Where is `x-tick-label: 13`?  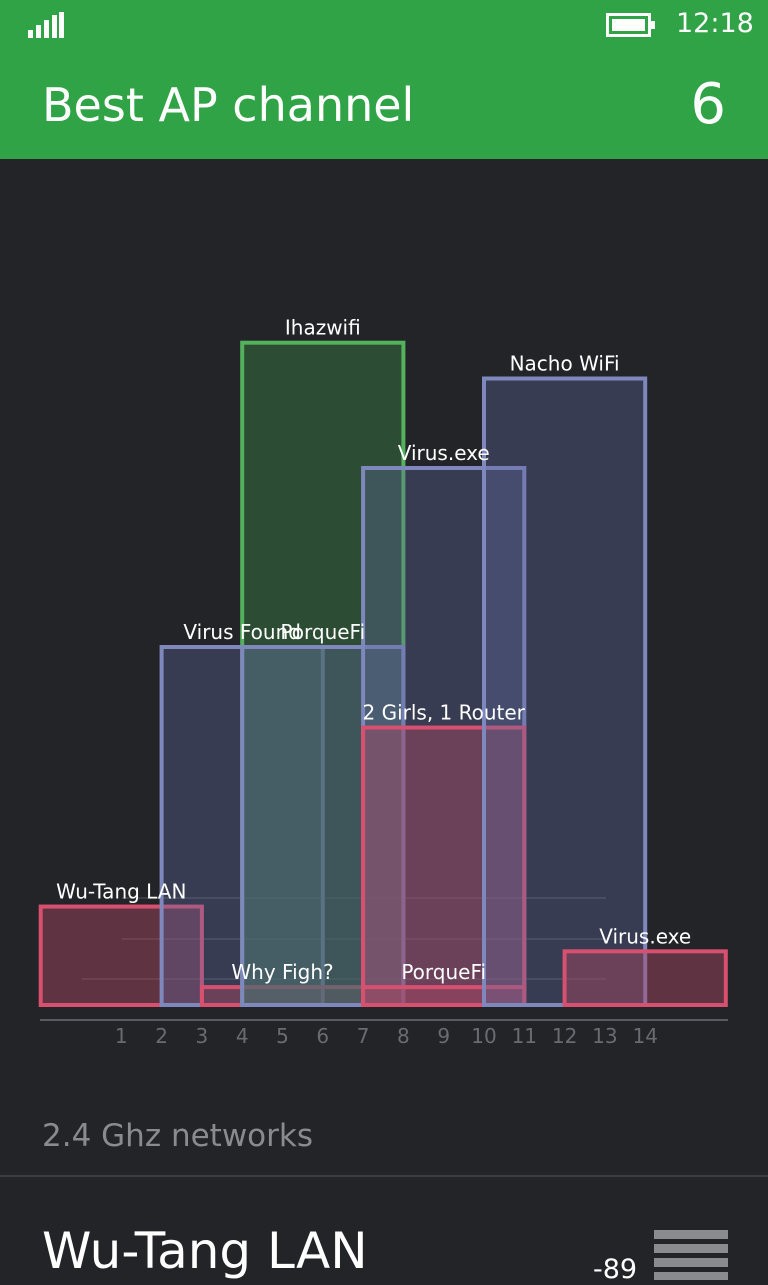 x-tick-label: 13 is located at coordinates (604, 1036).